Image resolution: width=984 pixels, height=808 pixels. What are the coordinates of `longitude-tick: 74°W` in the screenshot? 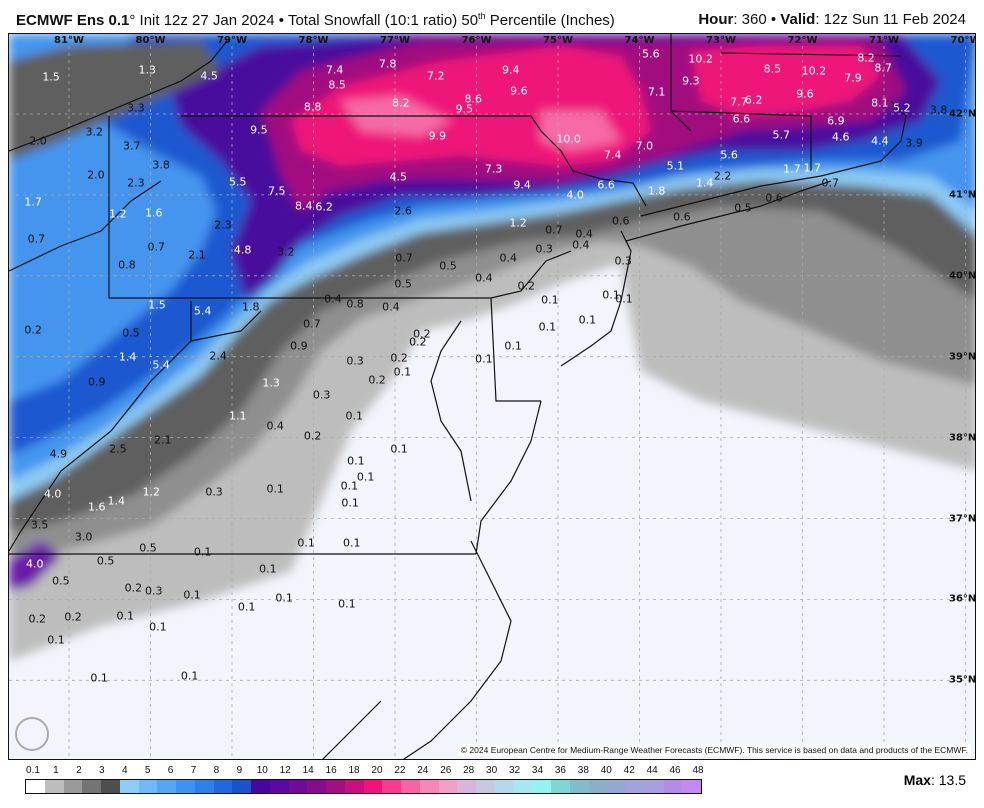 It's located at (639, 40).